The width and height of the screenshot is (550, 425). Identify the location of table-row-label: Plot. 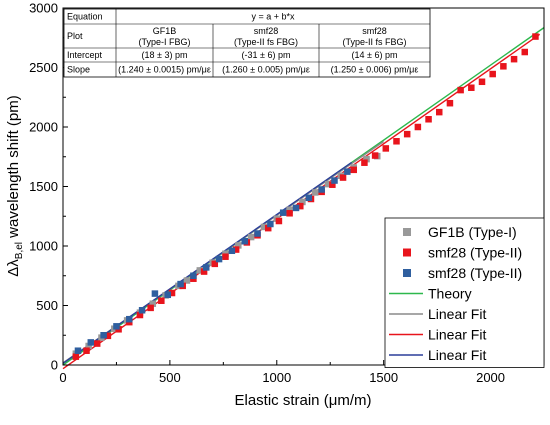
(75, 36).